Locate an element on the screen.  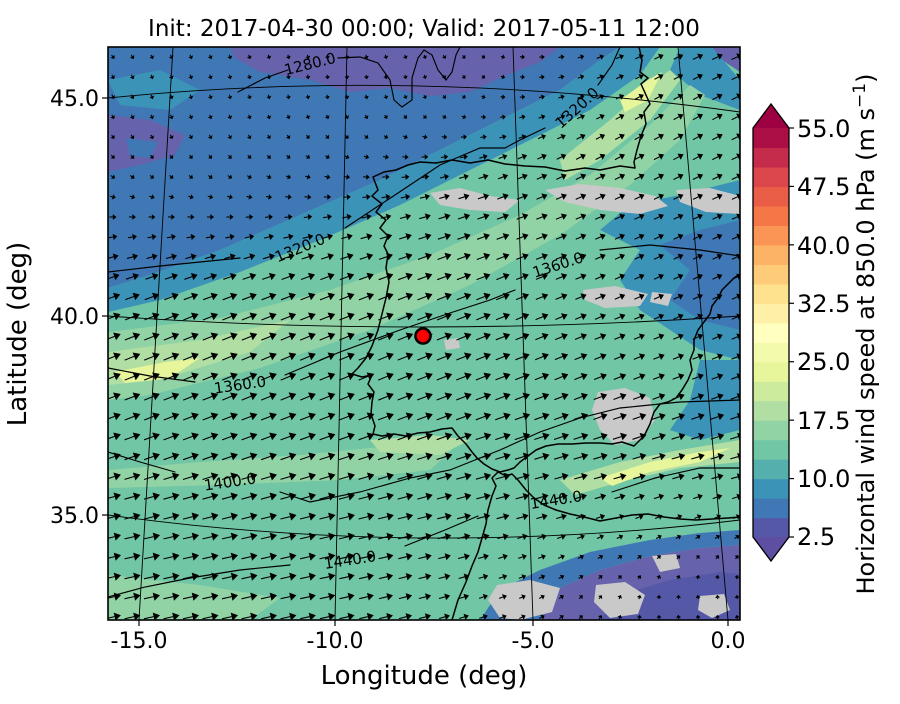
y-tick-2: 35.0 is located at coordinates (74, 516).